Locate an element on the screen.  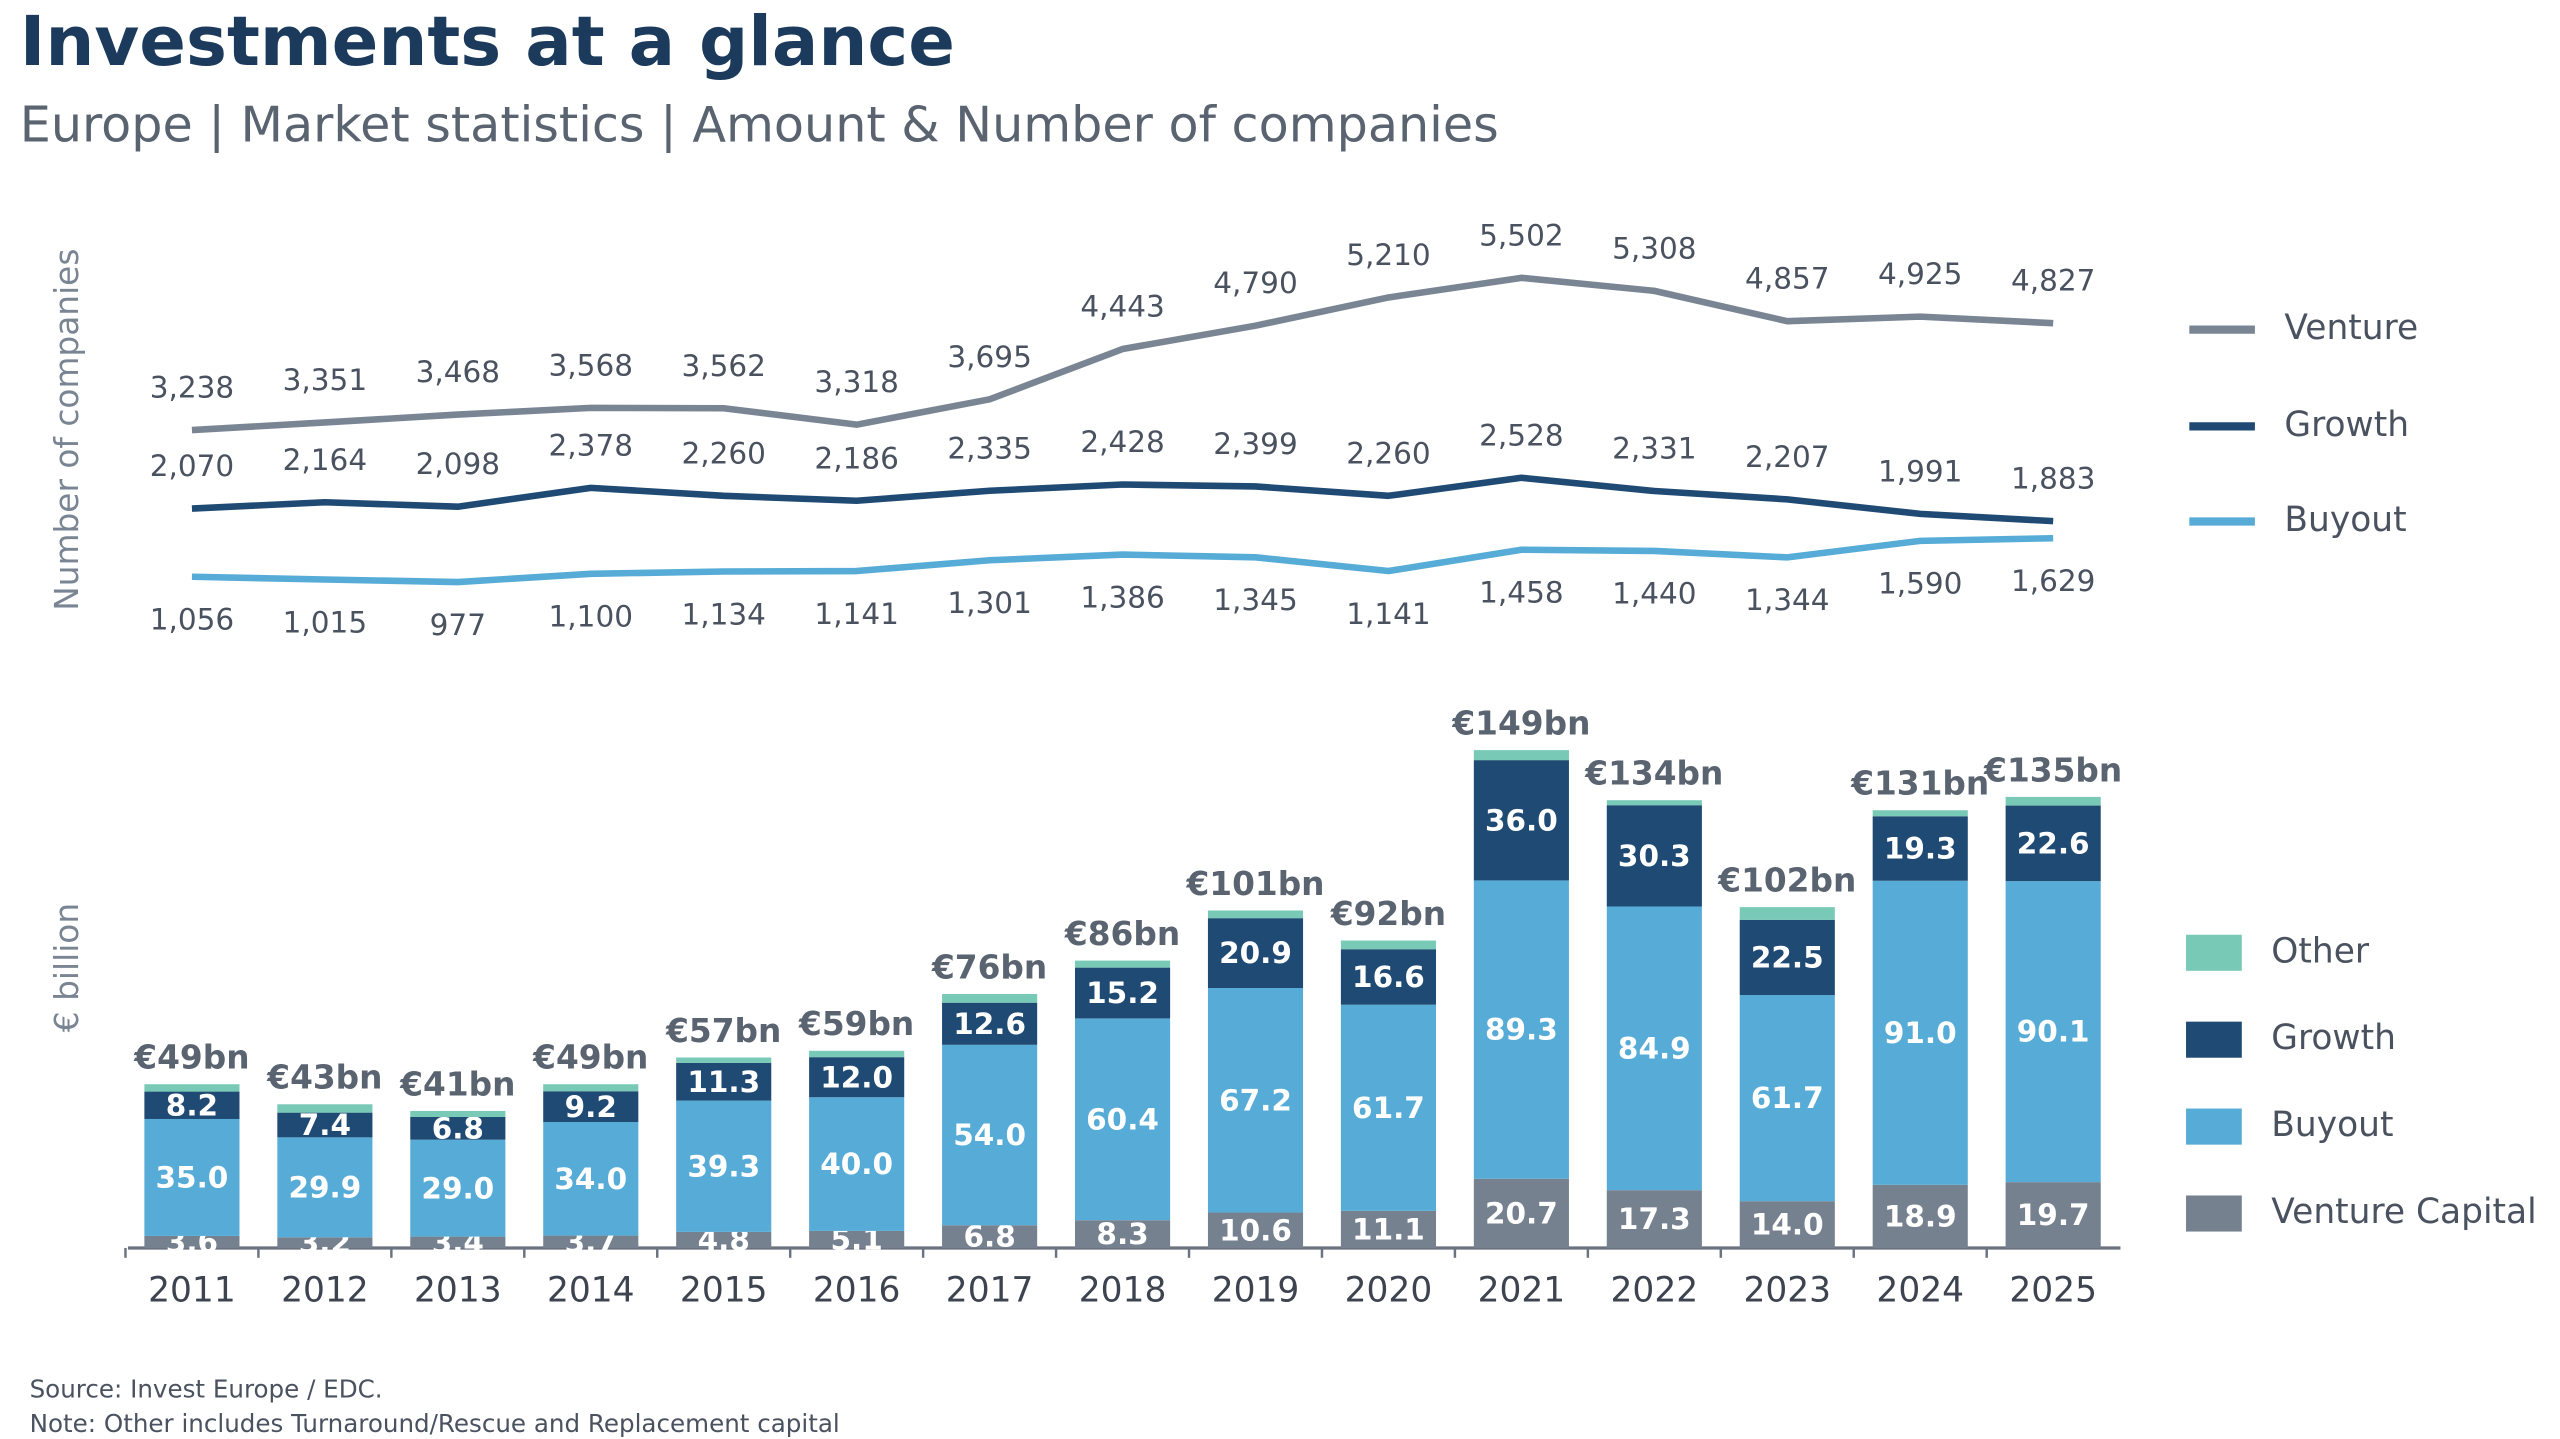
data-label: 54.0 is located at coordinates (989, 1135).